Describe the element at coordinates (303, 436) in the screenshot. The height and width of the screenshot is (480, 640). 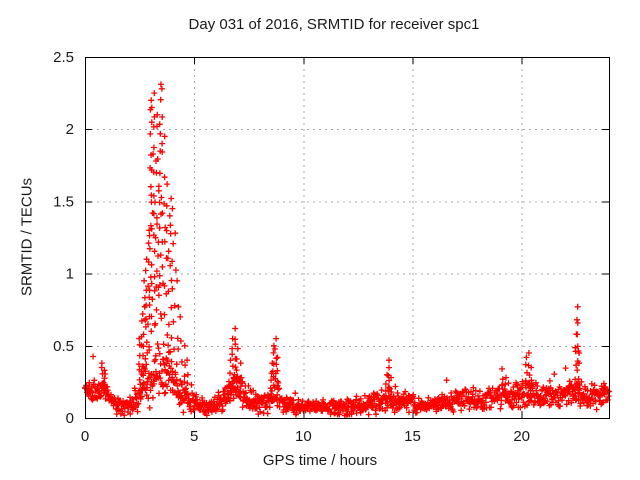
I see `x-tick-label: 10` at that location.